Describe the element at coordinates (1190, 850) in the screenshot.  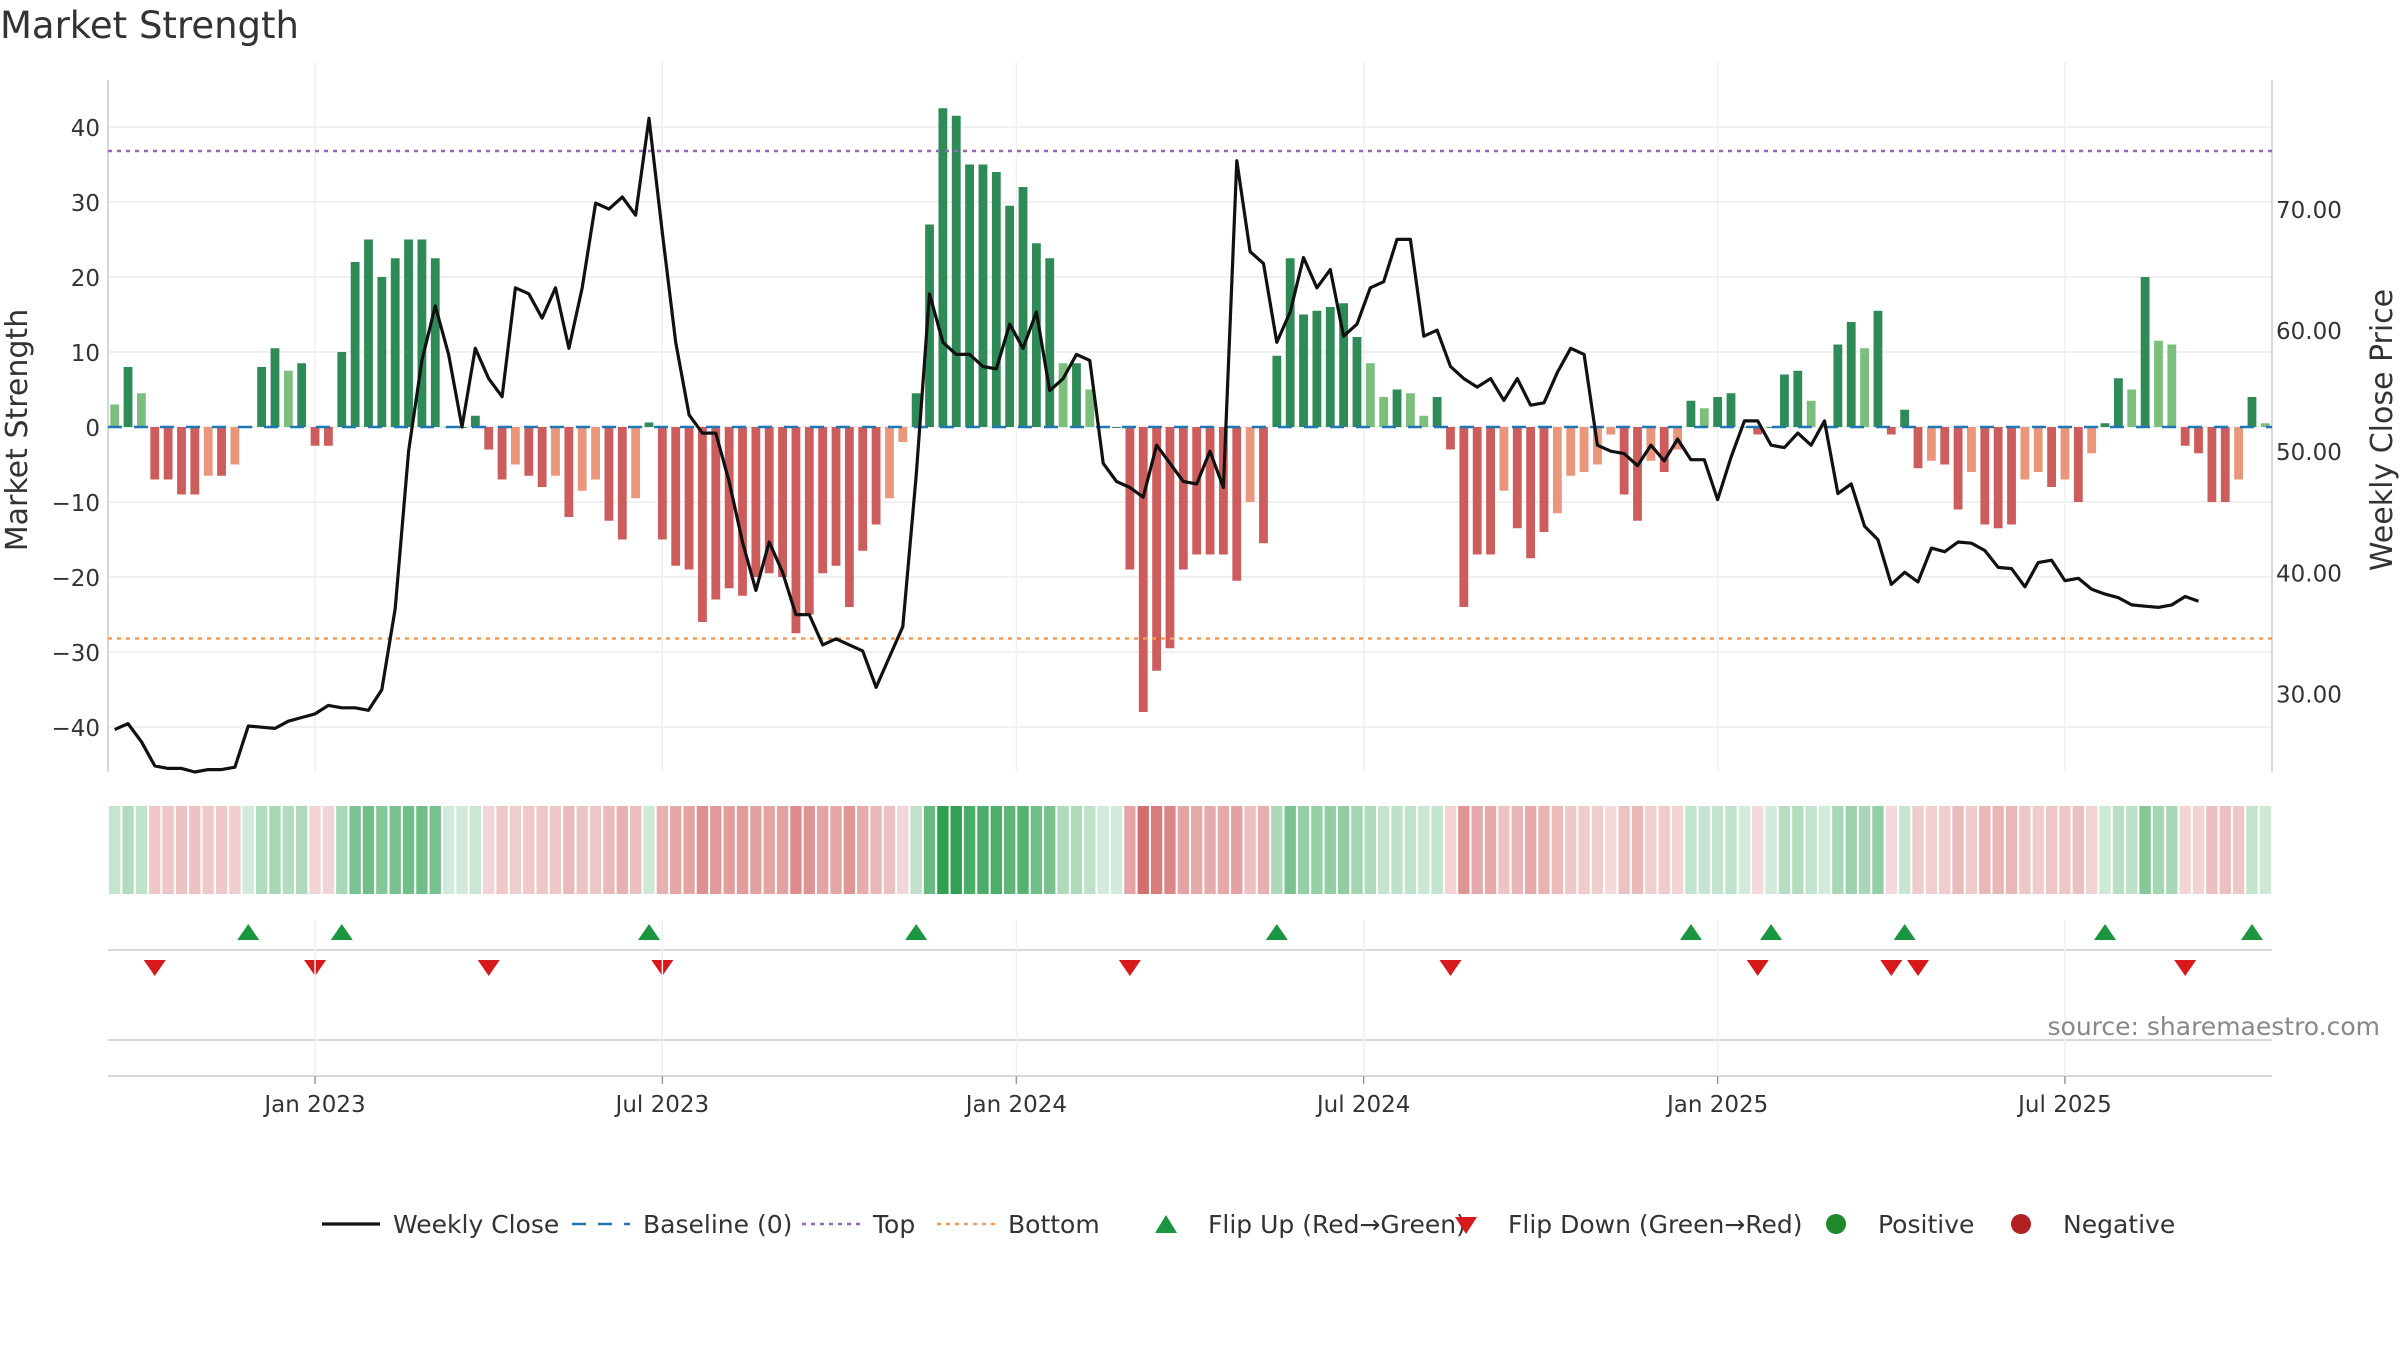
I see `heat-strip` at that location.